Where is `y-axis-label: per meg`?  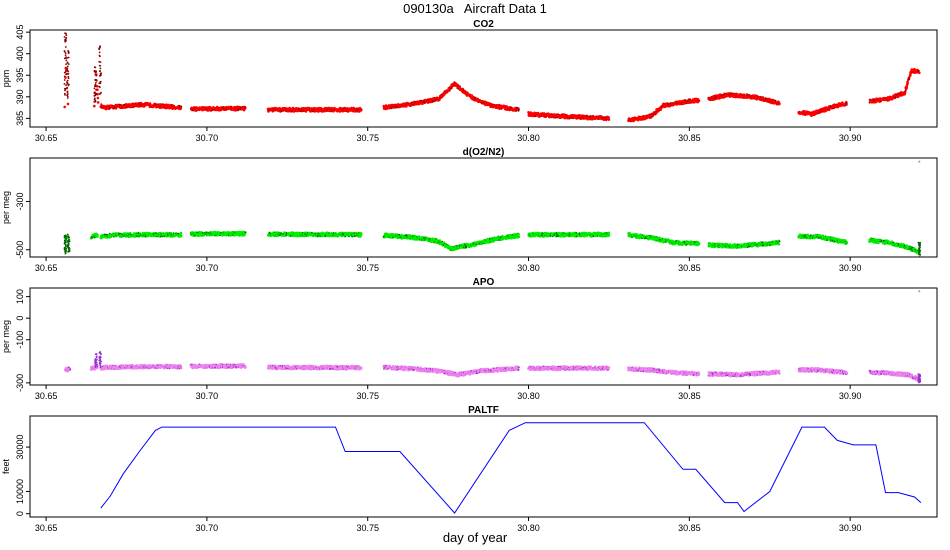 y-axis-label: per meg is located at coordinates (6, 207).